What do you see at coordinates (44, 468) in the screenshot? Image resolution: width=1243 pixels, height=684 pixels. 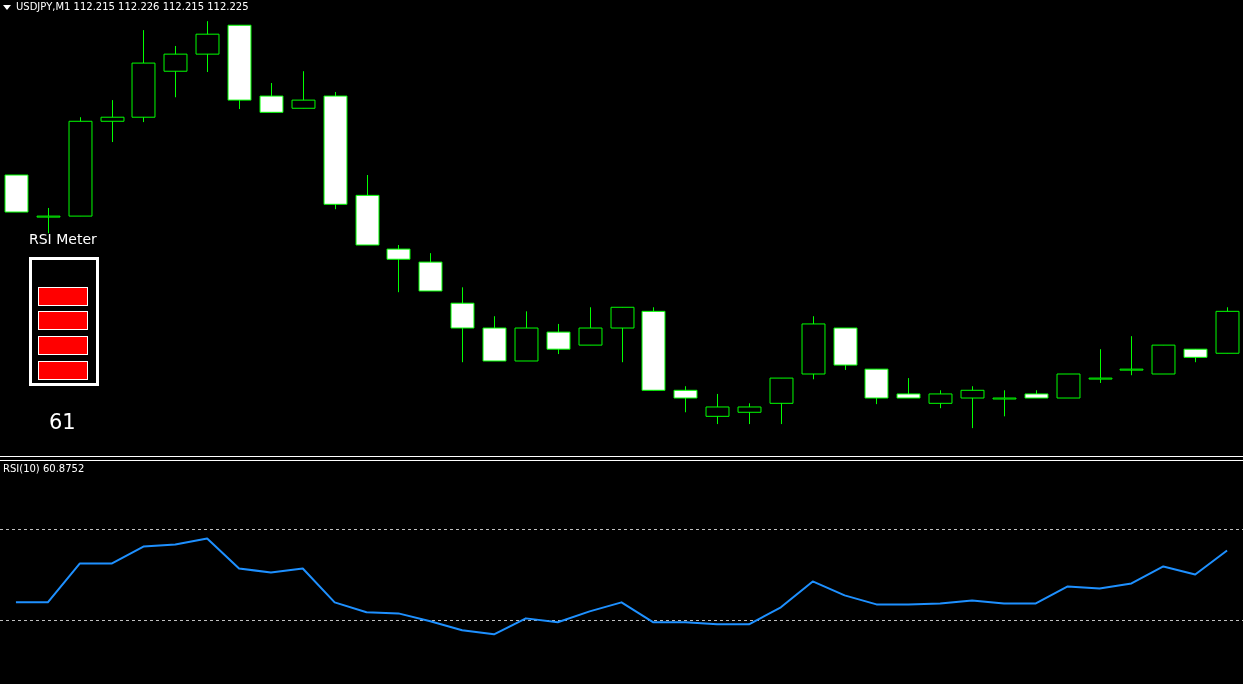 I see `chart-title: RSI(10) 60.8752` at bounding box center [44, 468].